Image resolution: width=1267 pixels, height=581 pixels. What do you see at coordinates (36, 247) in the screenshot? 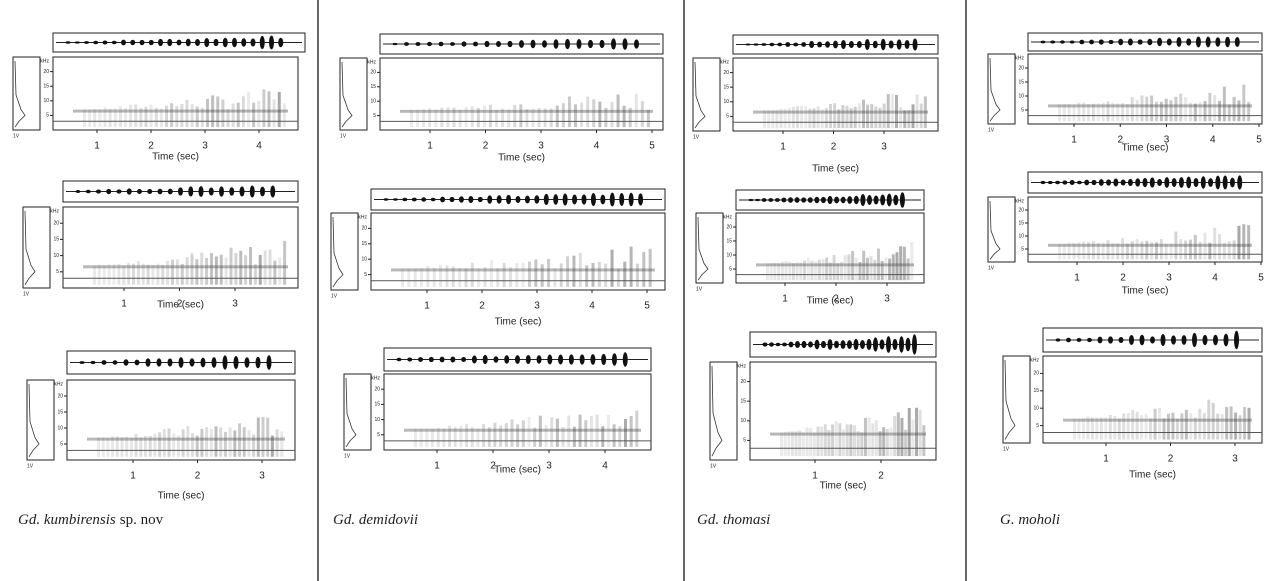
I see `spectrum-frame` at bounding box center [36, 247].